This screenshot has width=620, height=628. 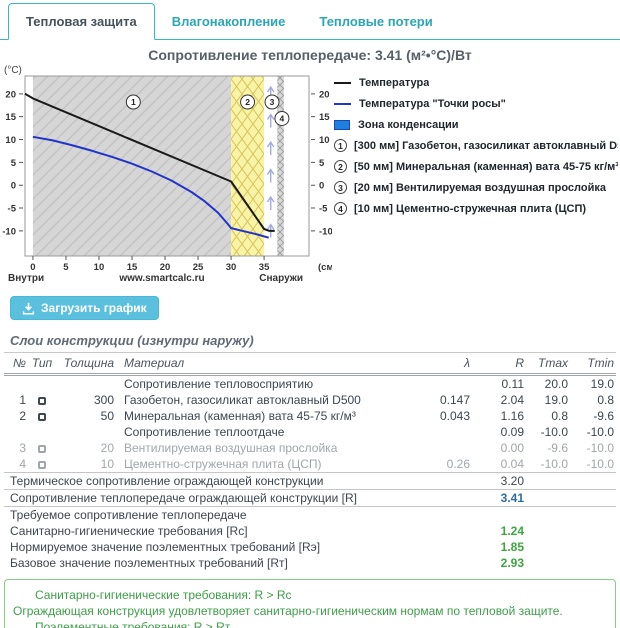 What do you see at coordinates (223, 464) in the screenshot?
I see `layer-material: Цементно-стружечная плита (ЦСП)` at bounding box center [223, 464].